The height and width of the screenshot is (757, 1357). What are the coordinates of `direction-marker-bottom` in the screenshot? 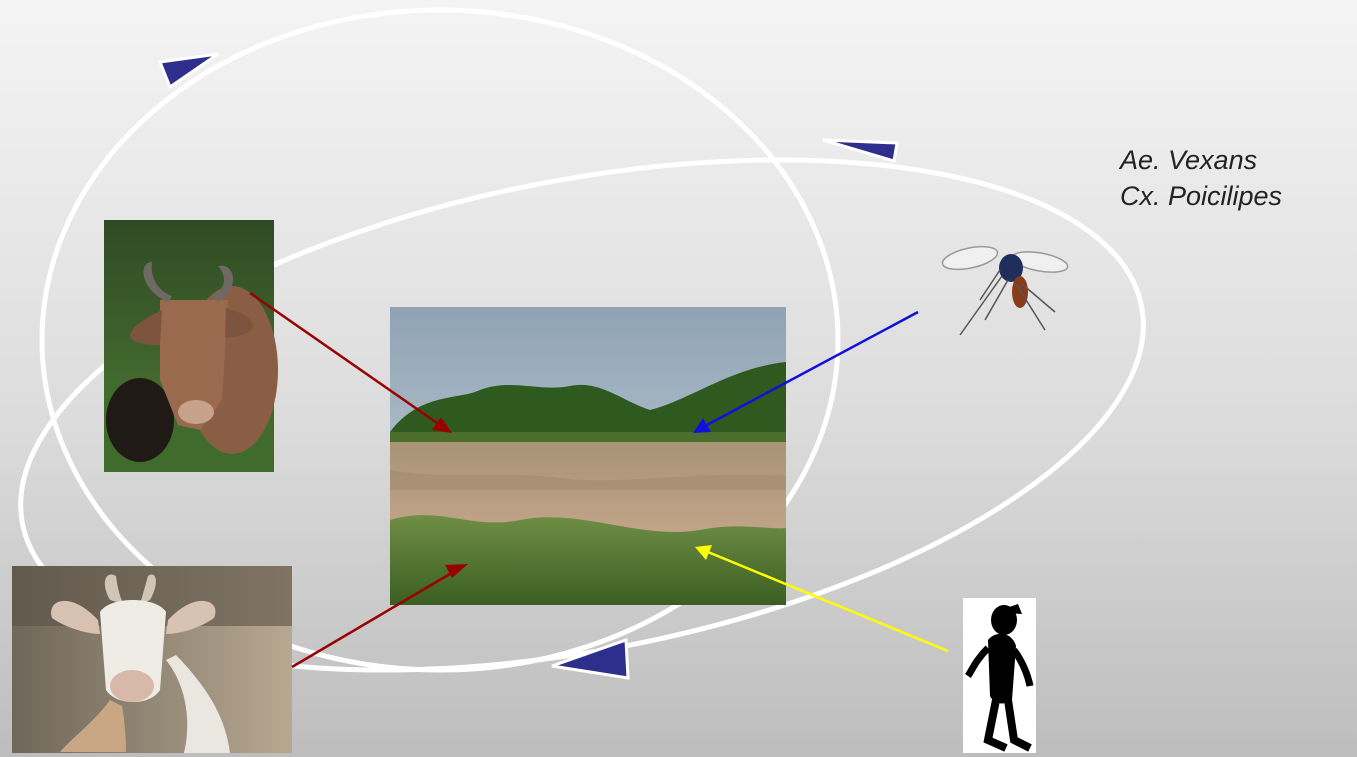 It's located at (590, 658).